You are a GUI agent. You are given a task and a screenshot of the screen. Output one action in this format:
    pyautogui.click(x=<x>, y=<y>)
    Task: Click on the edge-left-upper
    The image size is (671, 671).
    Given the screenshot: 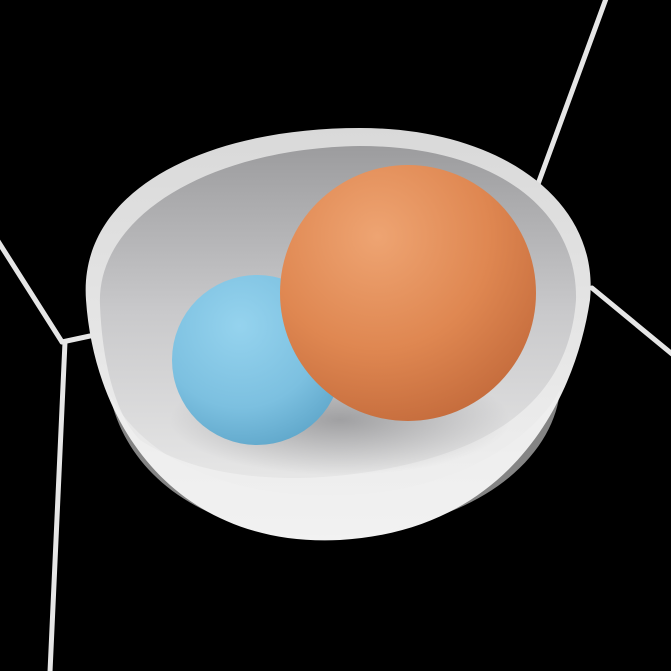 What is the action you would take?
    pyautogui.click(x=32, y=292)
    